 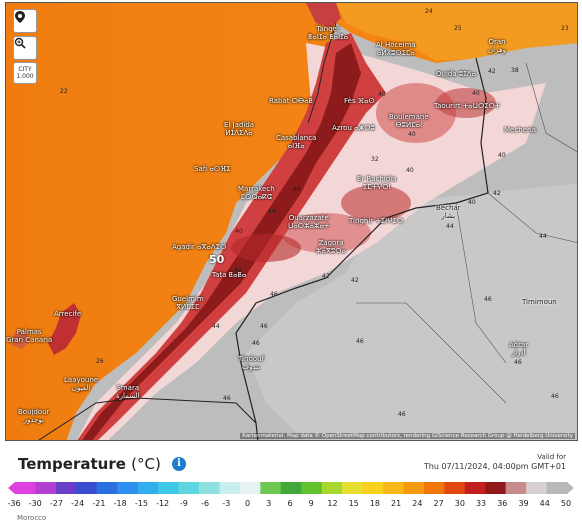 I want to click on place-errachidia: Er Rachidia ⵉⵎⵜⵖⵔⵏ, so click(x=377, y=183).